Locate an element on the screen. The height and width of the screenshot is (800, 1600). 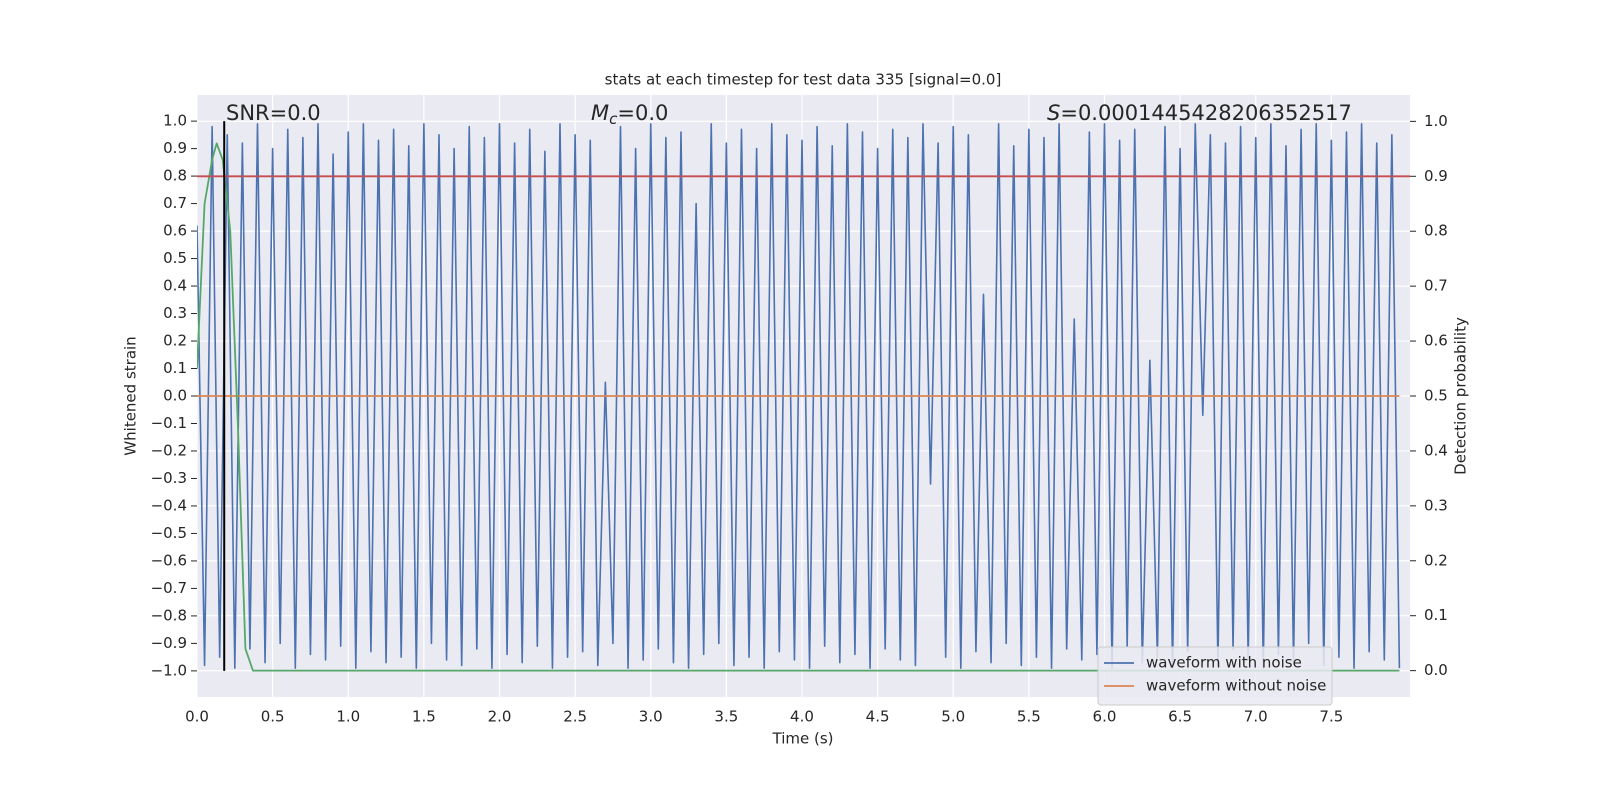
annotation: SNR=0.0 is located at coordinates (273, 113).